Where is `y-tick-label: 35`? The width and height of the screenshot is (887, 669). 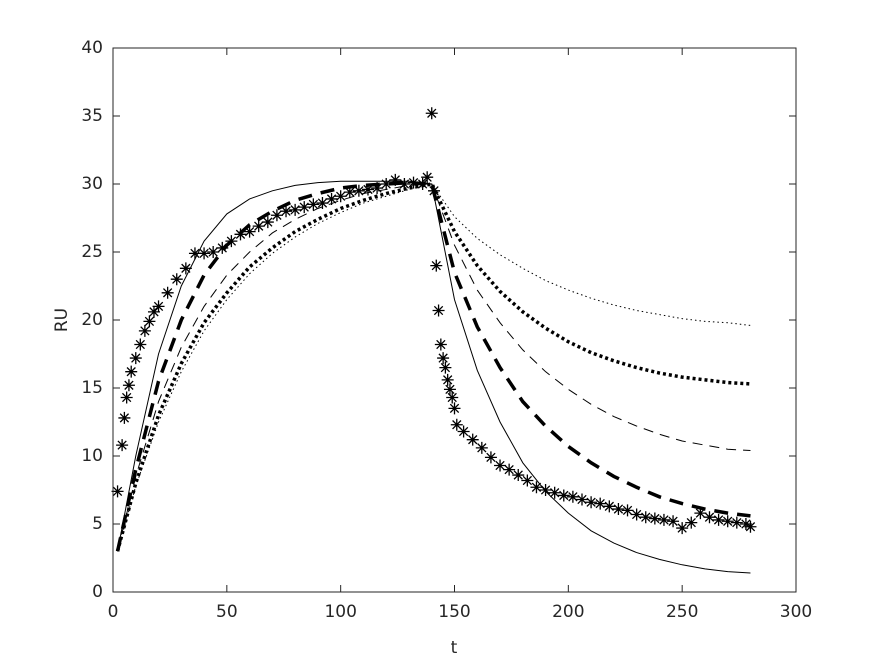
y-tick-label: 35 is located at coordinates (92, 116).